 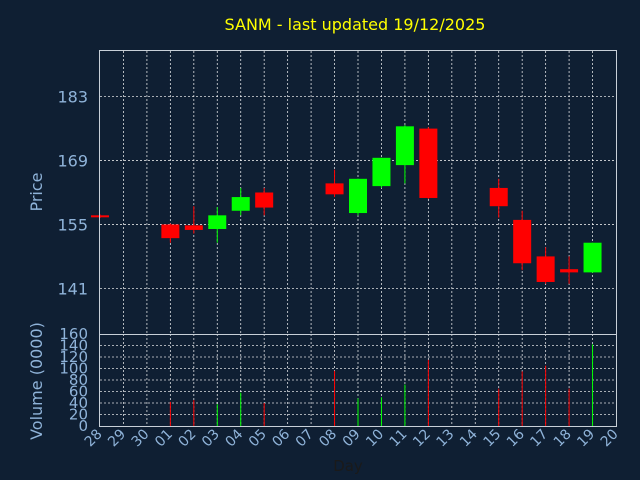 What do you see at coordinates (78, 380) in the screenshot?
I see `volume-tick-label: 80` at bounding box center [78, 380].